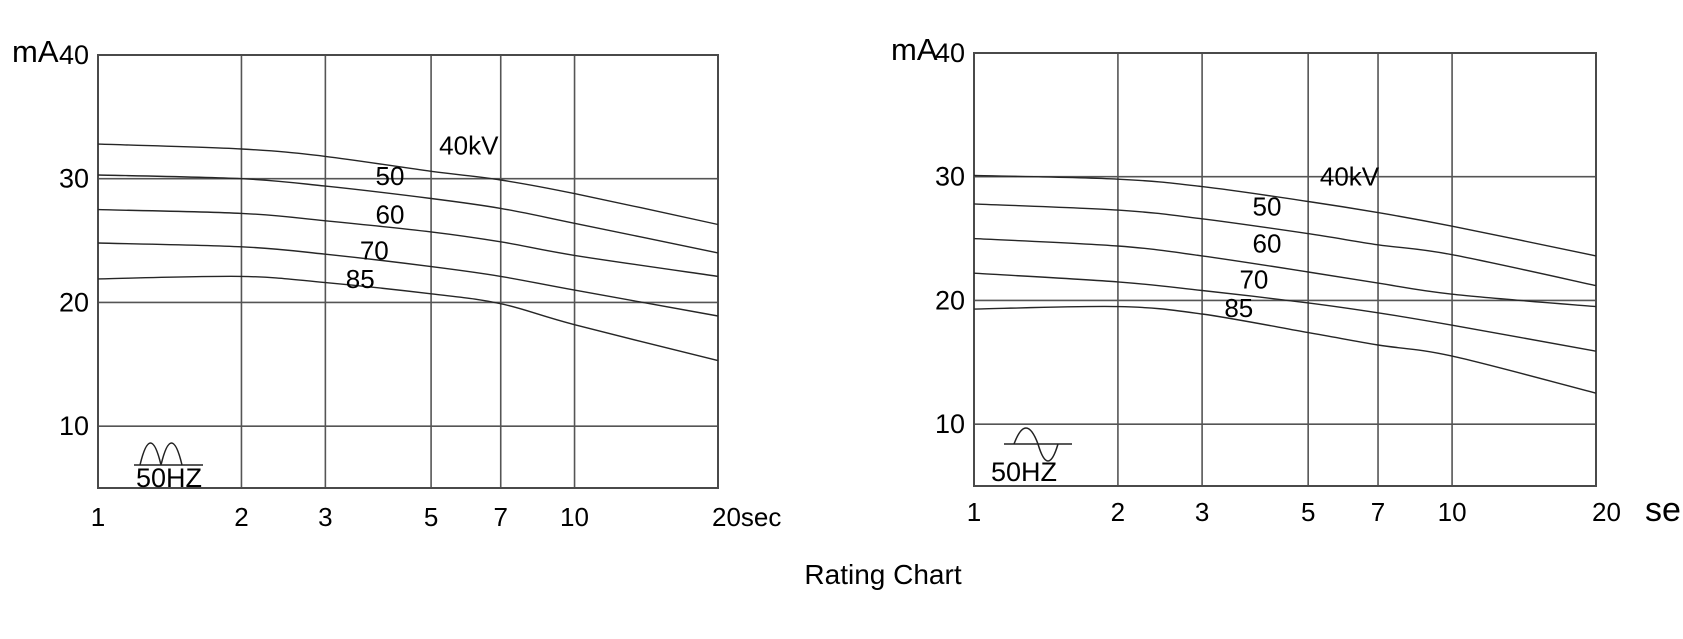 This screenshot has height=639, width=1683. Describe the element at coordinates (746, 517) in the screenshot. I see `x-tick-label-20sec: 20sec` at that location.